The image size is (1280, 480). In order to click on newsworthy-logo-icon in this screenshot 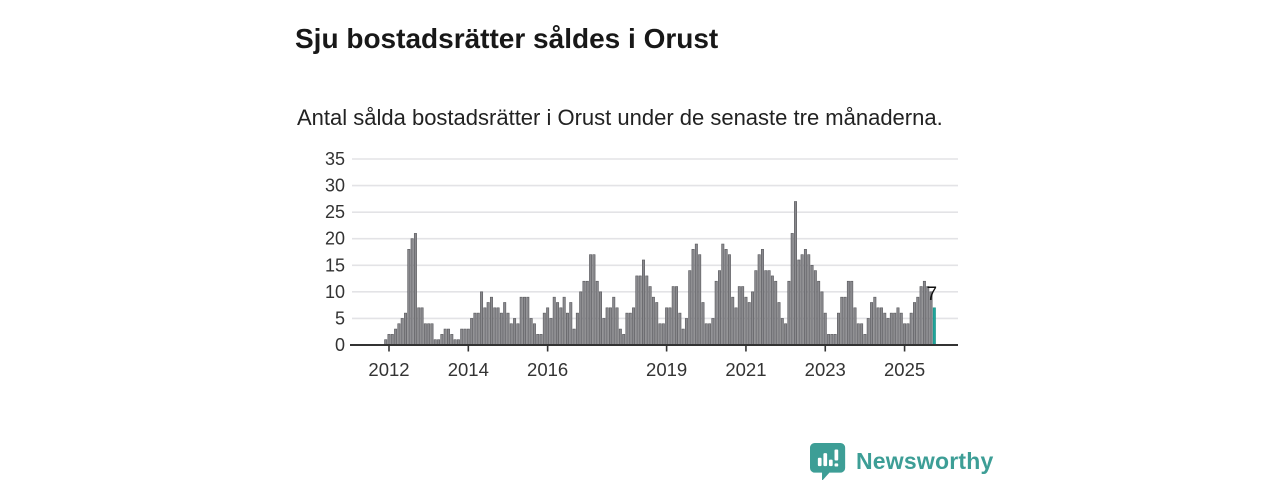, I will do `click(828, 461)`.